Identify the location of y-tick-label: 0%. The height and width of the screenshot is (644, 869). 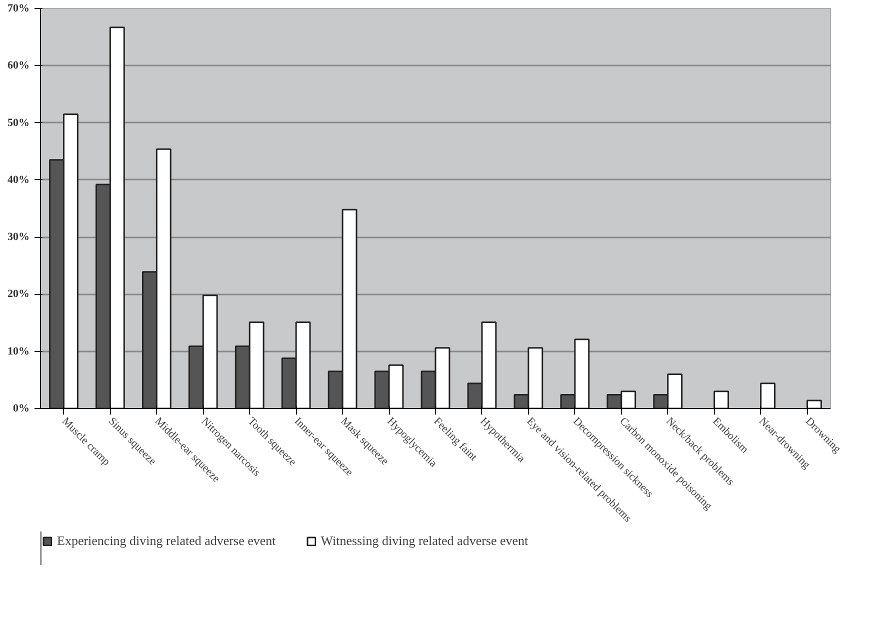
(21, 408).